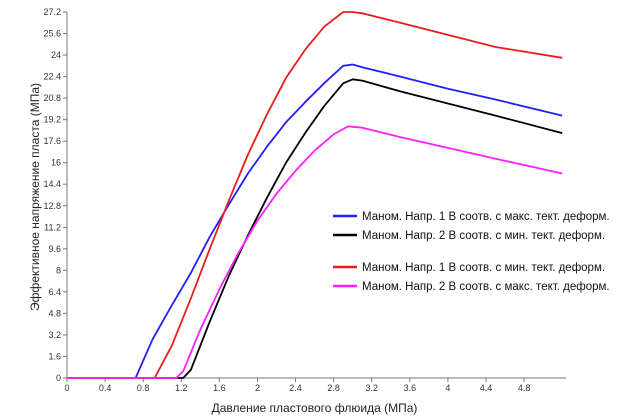 The image size is (621, 419). I want to click on x-tick-label: 1.2, so click(181, 388).